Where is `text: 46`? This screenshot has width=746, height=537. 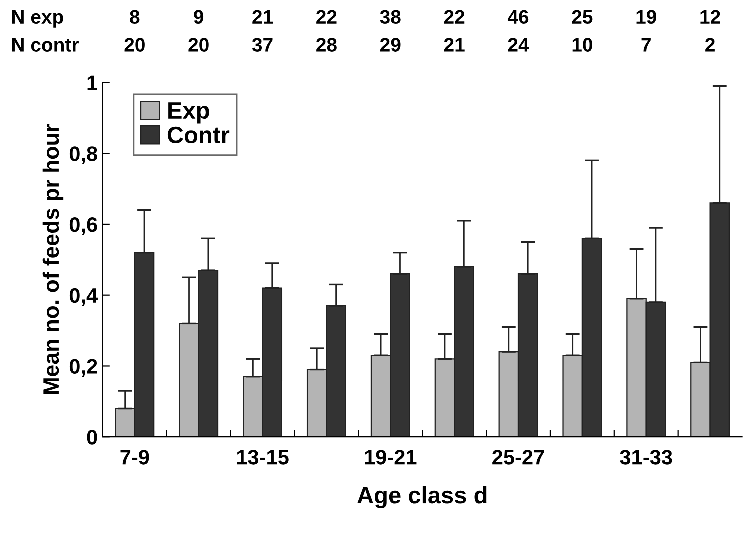 text: 46 is located at coordinates (518, 17).